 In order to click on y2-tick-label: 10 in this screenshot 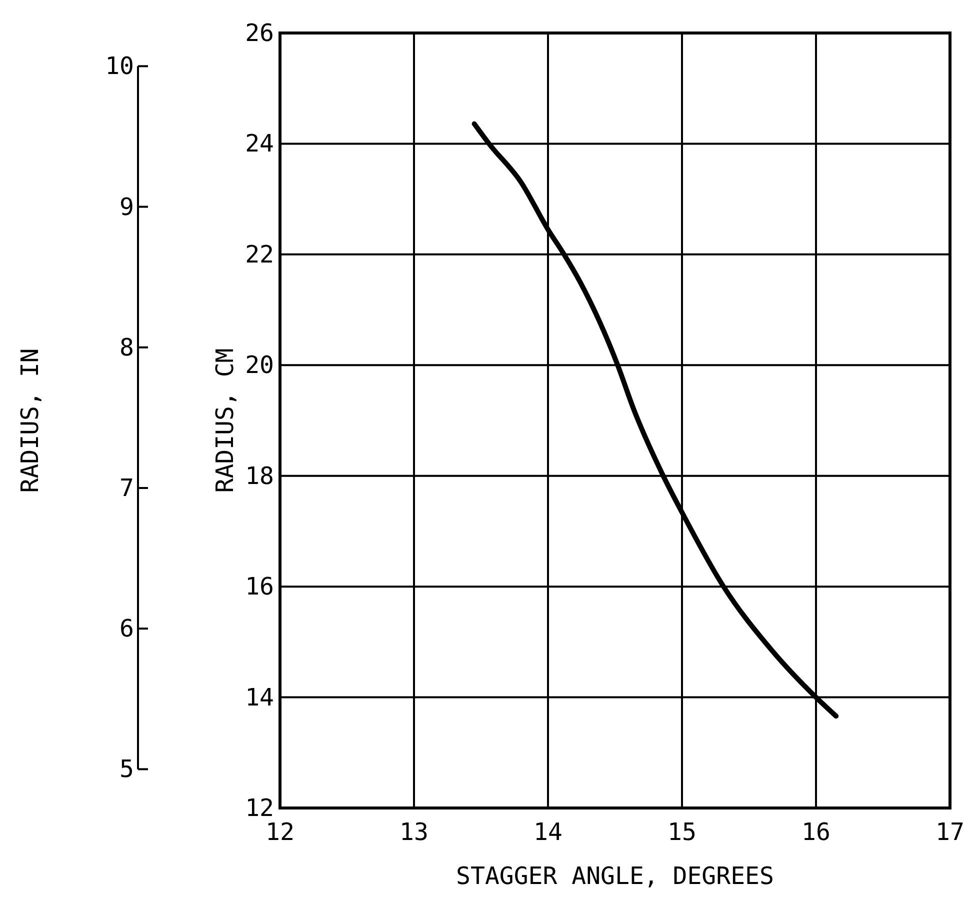, I will do `click(119, 66)`.